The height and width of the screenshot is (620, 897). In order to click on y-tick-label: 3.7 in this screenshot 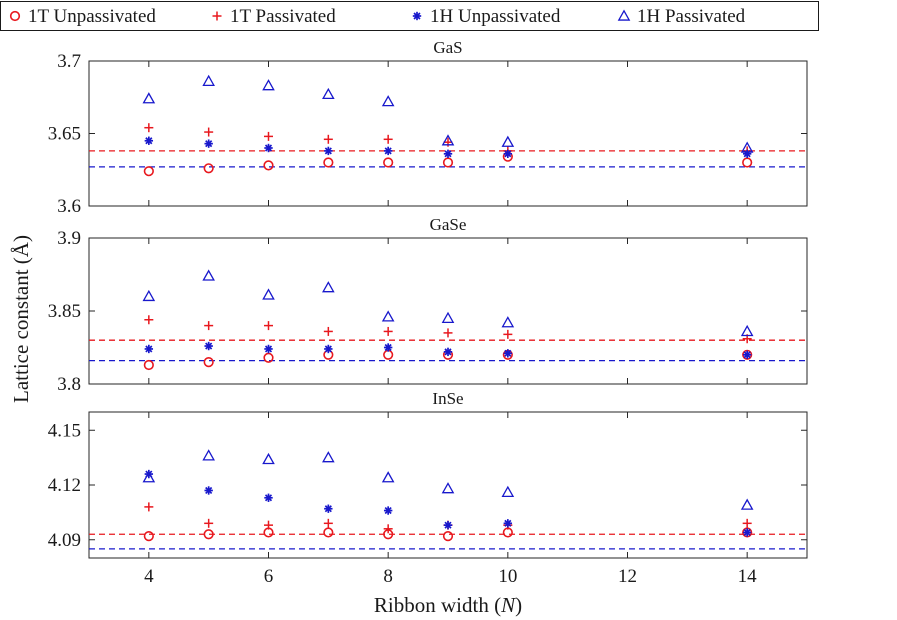, I will do `click(69, 61)`.